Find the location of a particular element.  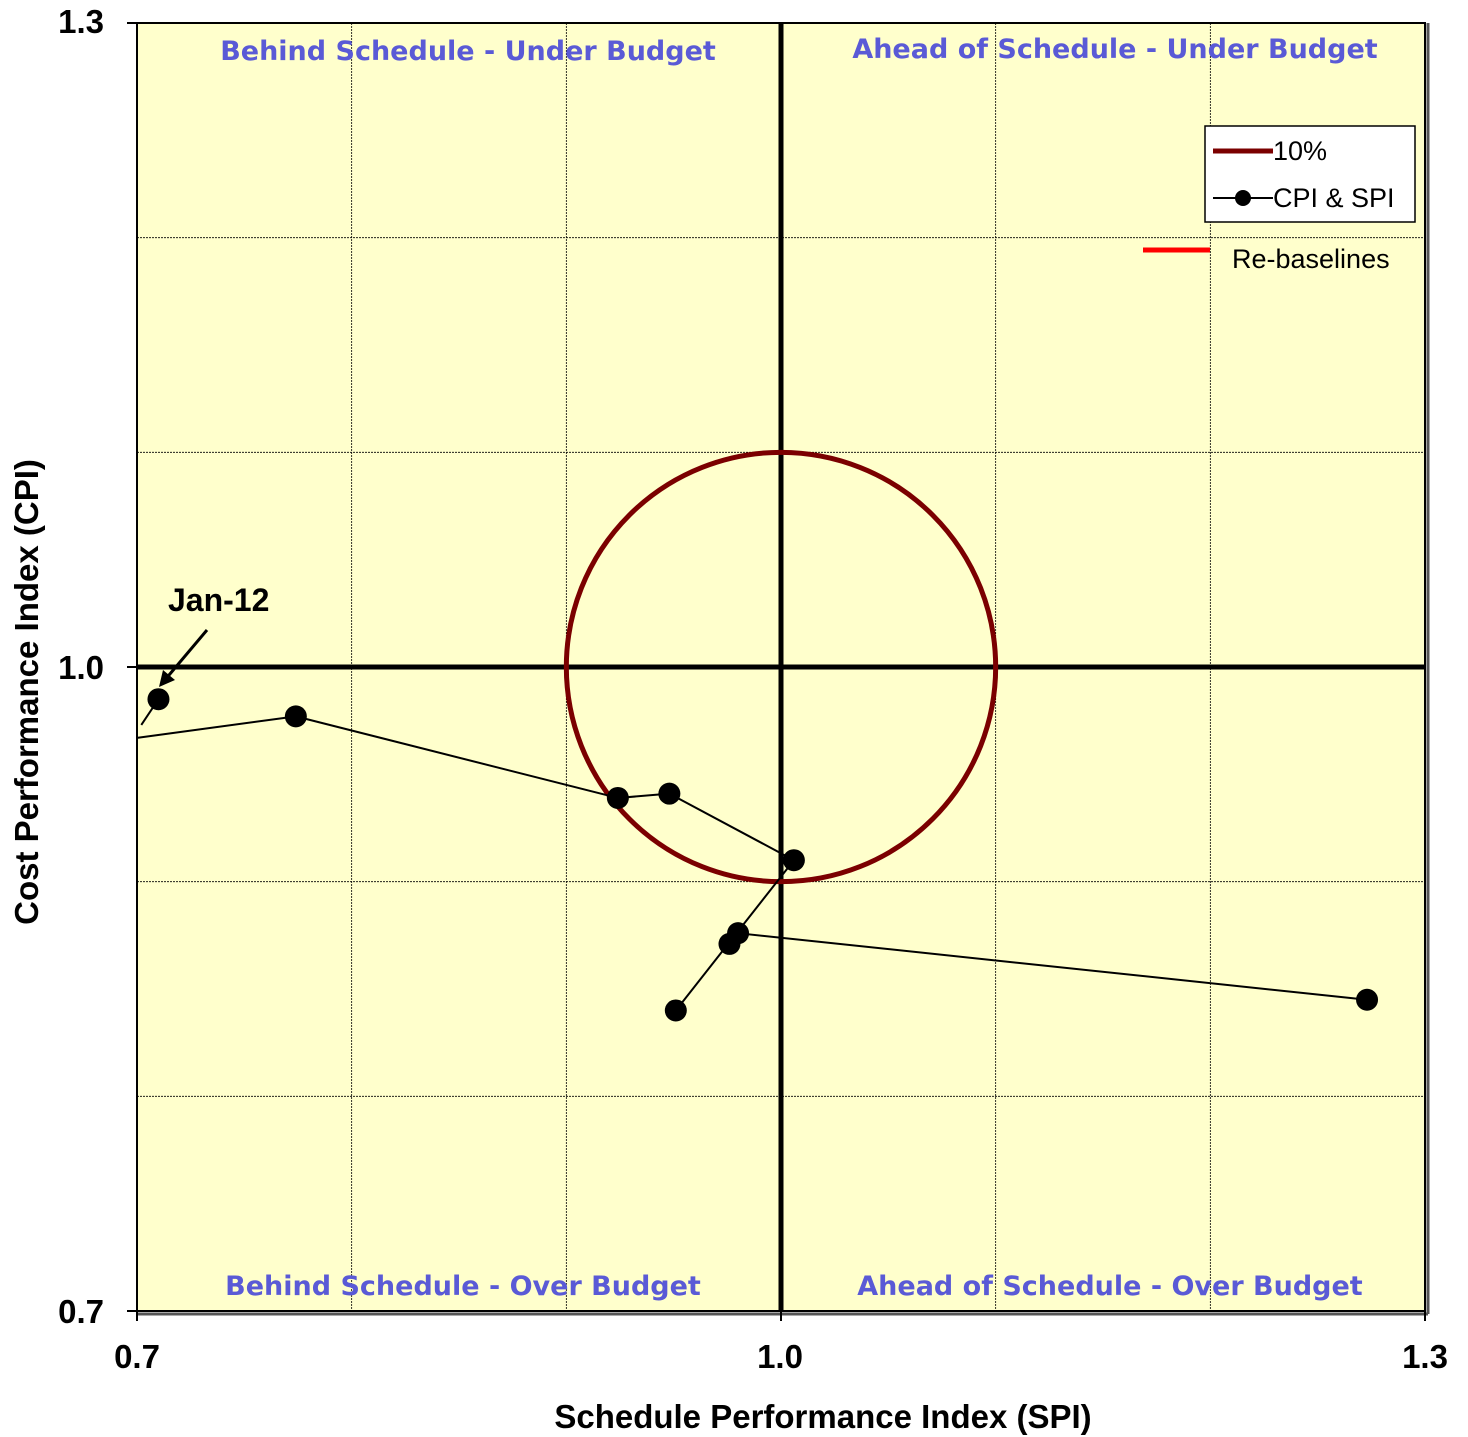

y-tick-label-bottom: 0.7 is located at coordinates (81, 1311).